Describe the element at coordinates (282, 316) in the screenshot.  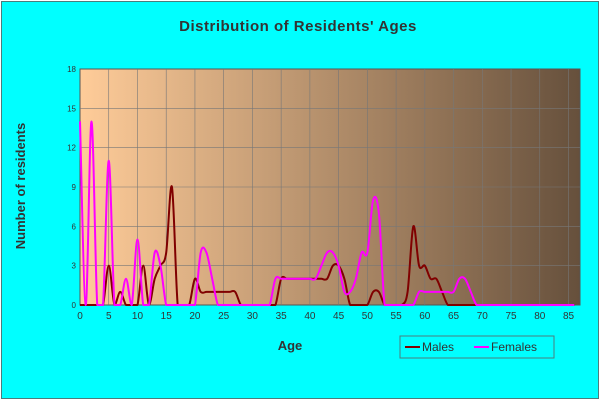
I see `x-tick-label: 35` at that location.